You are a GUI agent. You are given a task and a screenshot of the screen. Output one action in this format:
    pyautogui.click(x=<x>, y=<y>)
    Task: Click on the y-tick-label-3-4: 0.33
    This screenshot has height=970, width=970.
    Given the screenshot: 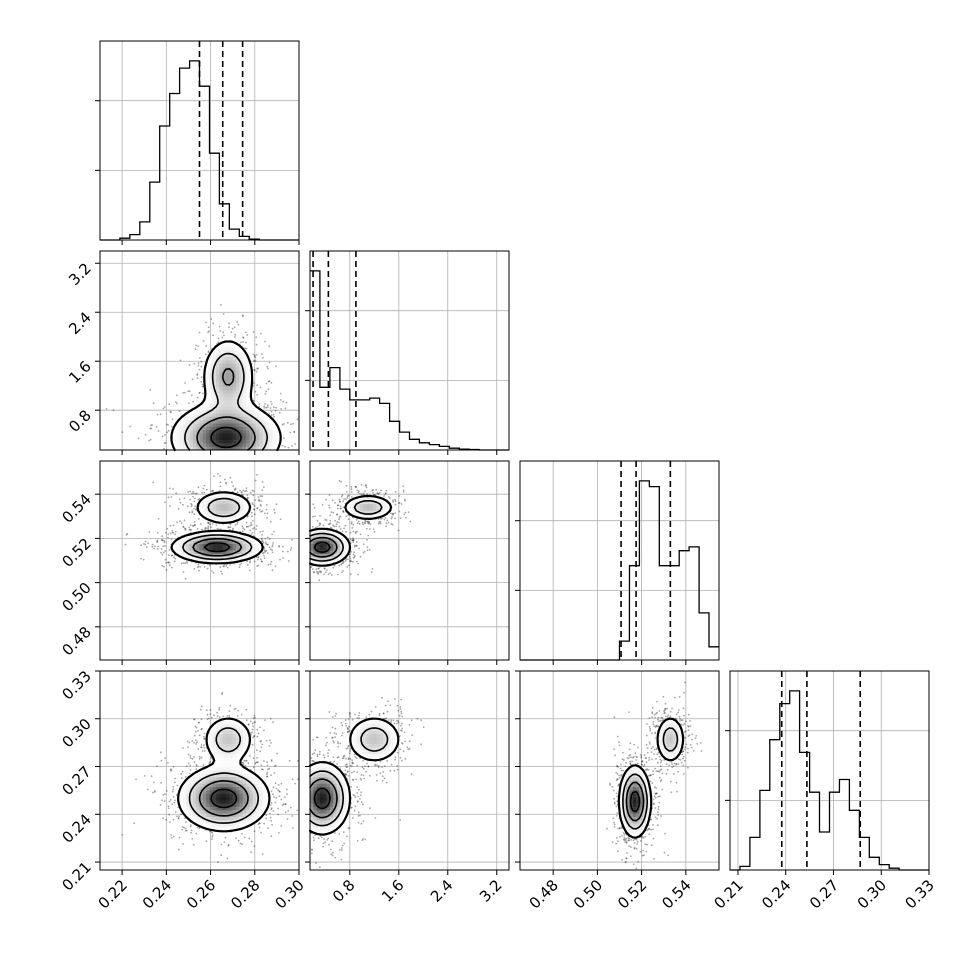 What is the action you would take?
    pyautogui.click(x=76, y=685)
    